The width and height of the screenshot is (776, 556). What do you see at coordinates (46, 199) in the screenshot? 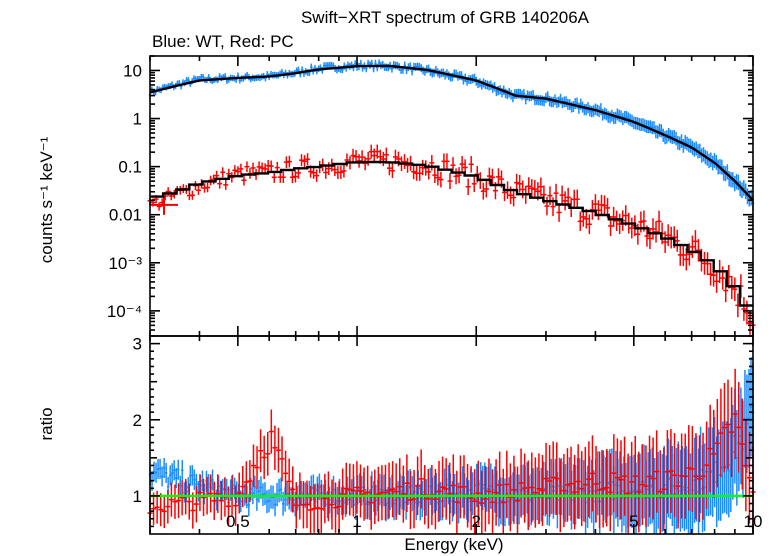
I see `spectrum-y-axis-label: counts s⁻¹ keV⁻¹` at bounding box center [46, 199].